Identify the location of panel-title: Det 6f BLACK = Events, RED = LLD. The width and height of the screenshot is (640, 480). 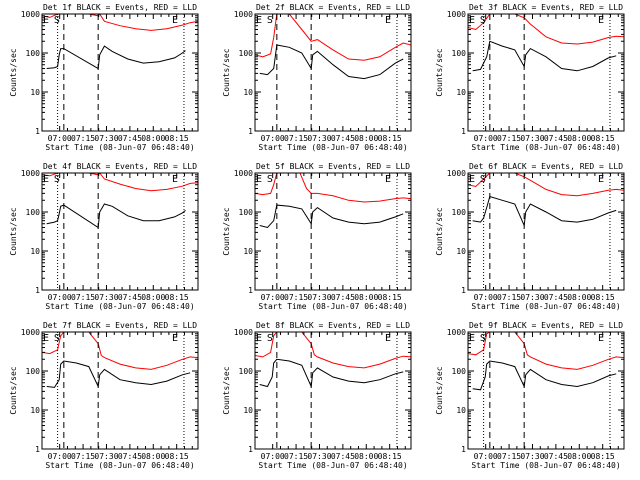
(546, 166).